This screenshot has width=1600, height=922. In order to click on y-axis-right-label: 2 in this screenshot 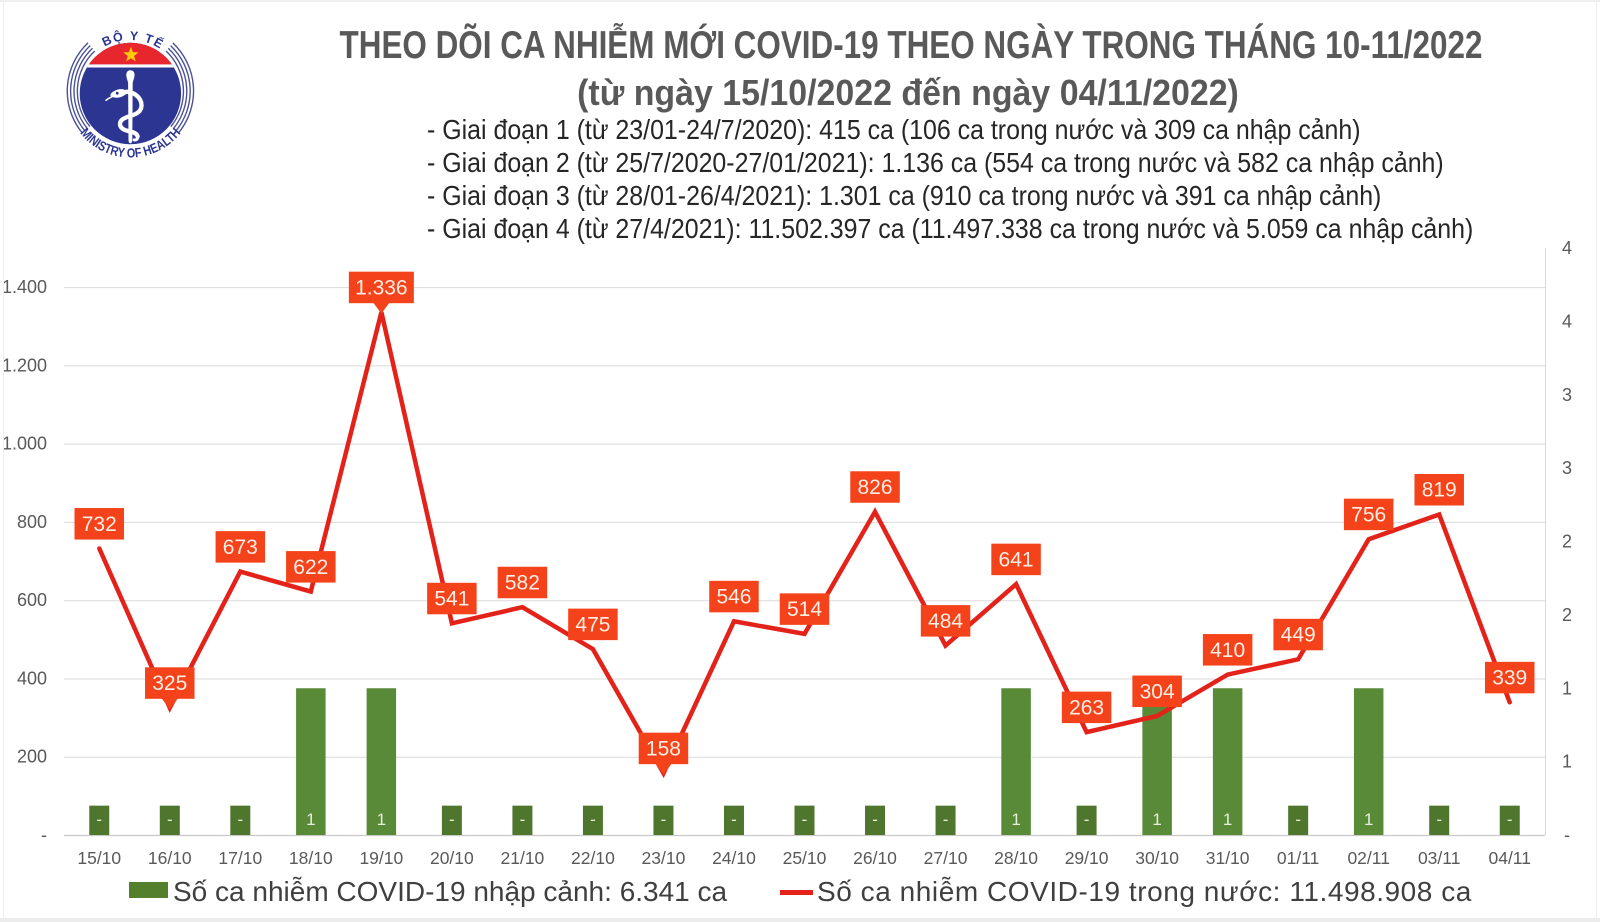, I will do `click(1567, 615)`.